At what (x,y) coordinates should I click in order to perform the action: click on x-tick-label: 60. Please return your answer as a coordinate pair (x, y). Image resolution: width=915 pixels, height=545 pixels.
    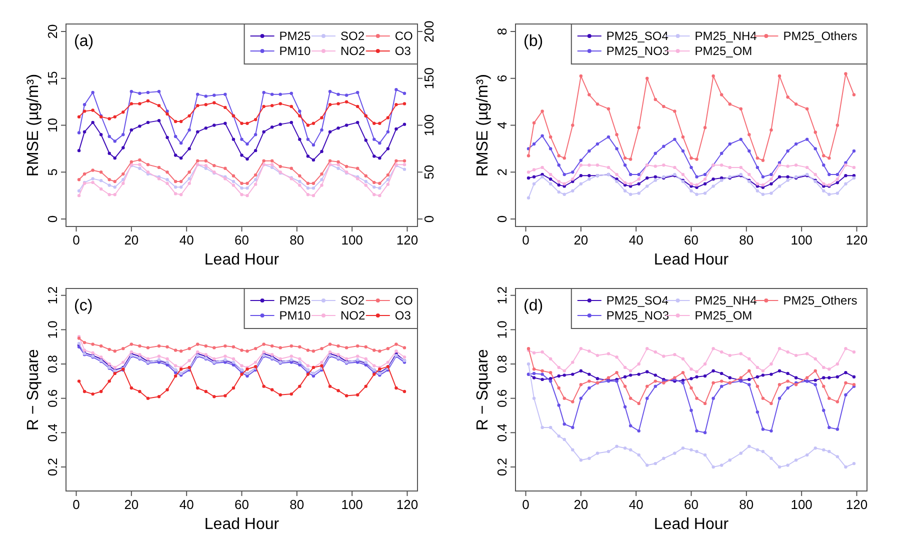
    Looking at the image, I should click on (241, 504).